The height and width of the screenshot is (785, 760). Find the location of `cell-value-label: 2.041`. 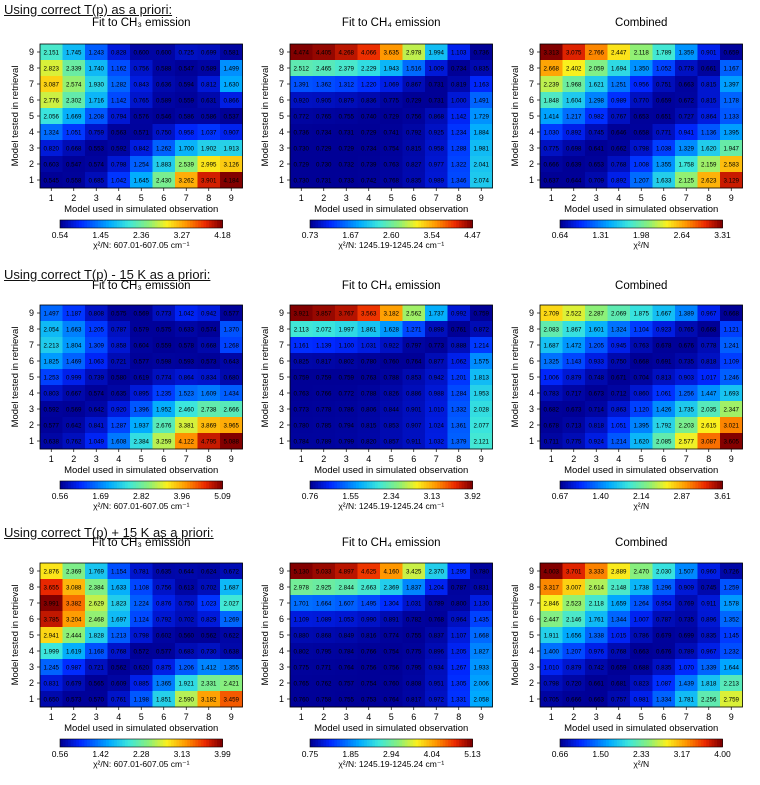

cell-value-label: 2.041 is located at coordinates (482, 164).